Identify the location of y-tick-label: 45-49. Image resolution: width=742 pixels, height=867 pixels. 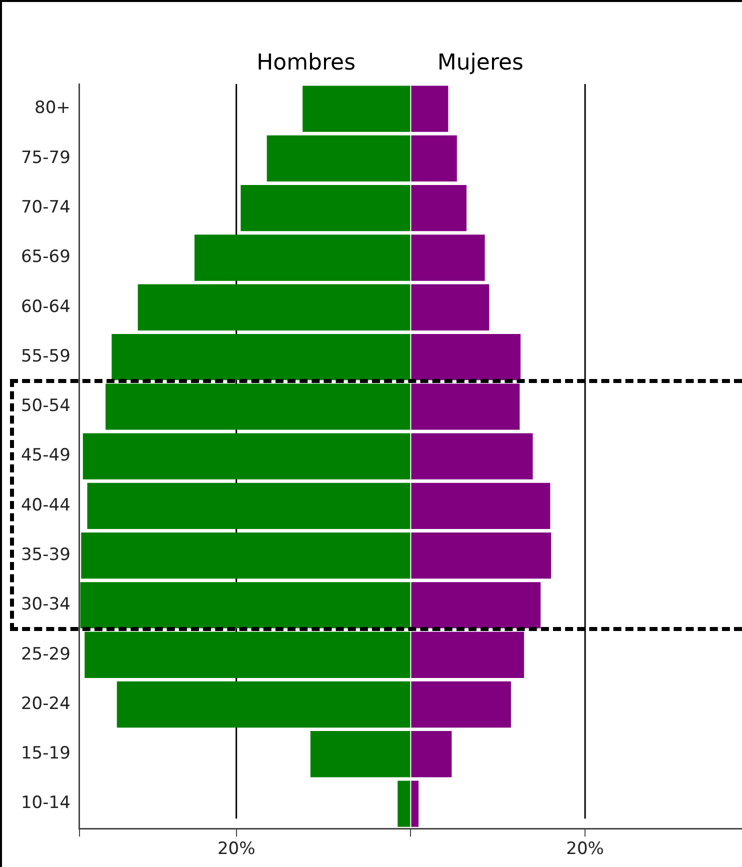
(45, 456).